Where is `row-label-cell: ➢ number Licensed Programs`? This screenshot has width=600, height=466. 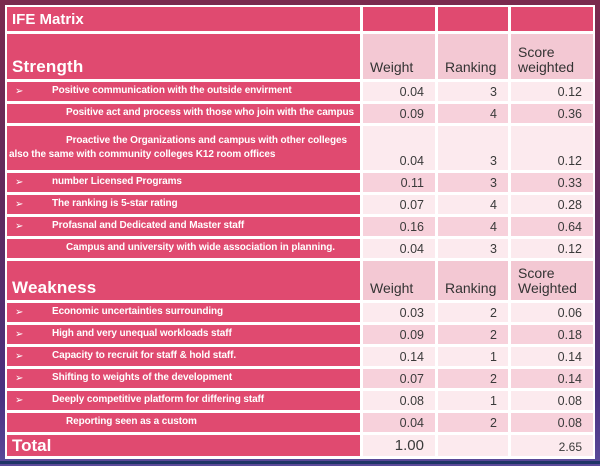 row-label-cell: ➢ number Licensed Programs is located at coordinates (183, 182).